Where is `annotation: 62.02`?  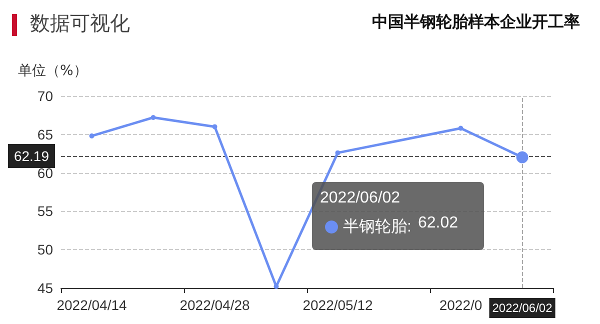 annotation: 62.02 is located at coordinates (438, 223).